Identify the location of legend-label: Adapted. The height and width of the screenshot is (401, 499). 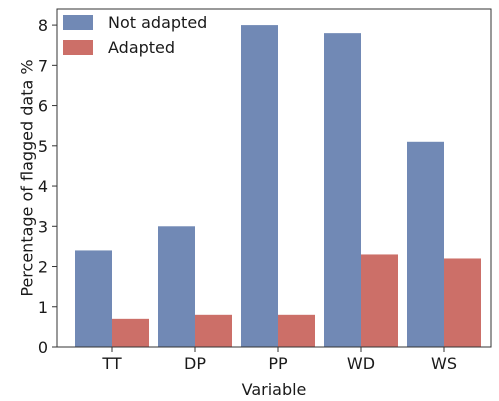
(141, 47).